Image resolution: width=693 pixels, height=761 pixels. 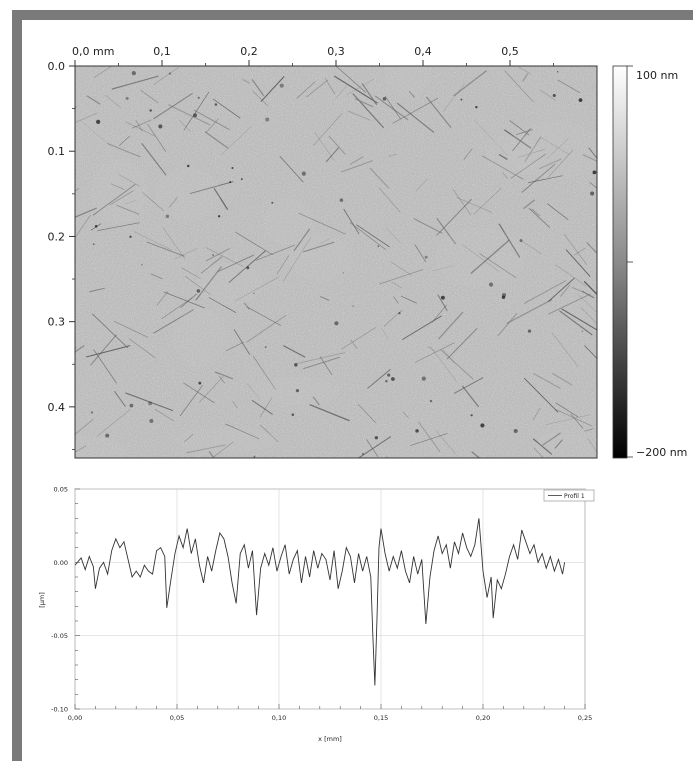 What do you see at coordinates (42, 600) in the screenshot?
I see `y-axis-label: [µm]` at bounding box center [42, 600].